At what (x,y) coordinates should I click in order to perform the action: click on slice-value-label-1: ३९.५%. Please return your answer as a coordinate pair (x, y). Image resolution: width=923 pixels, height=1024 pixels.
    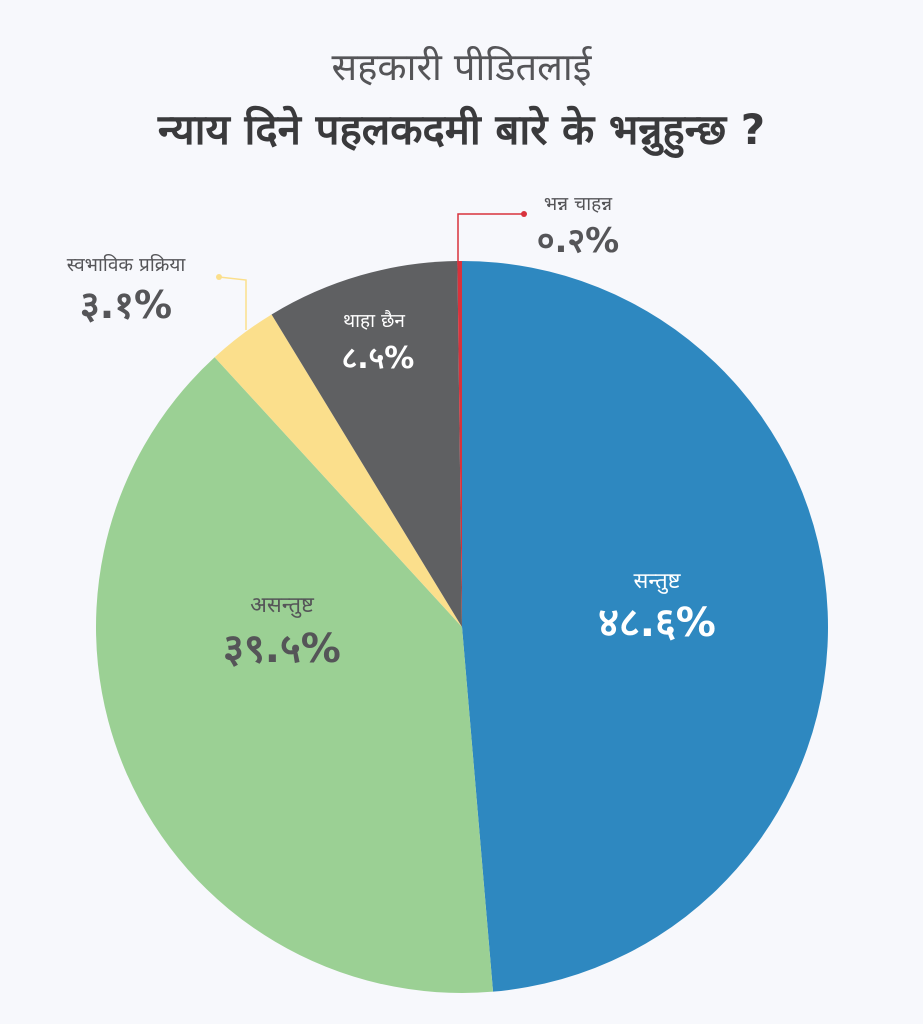
    Looking at the image, I should click on (282, 649).